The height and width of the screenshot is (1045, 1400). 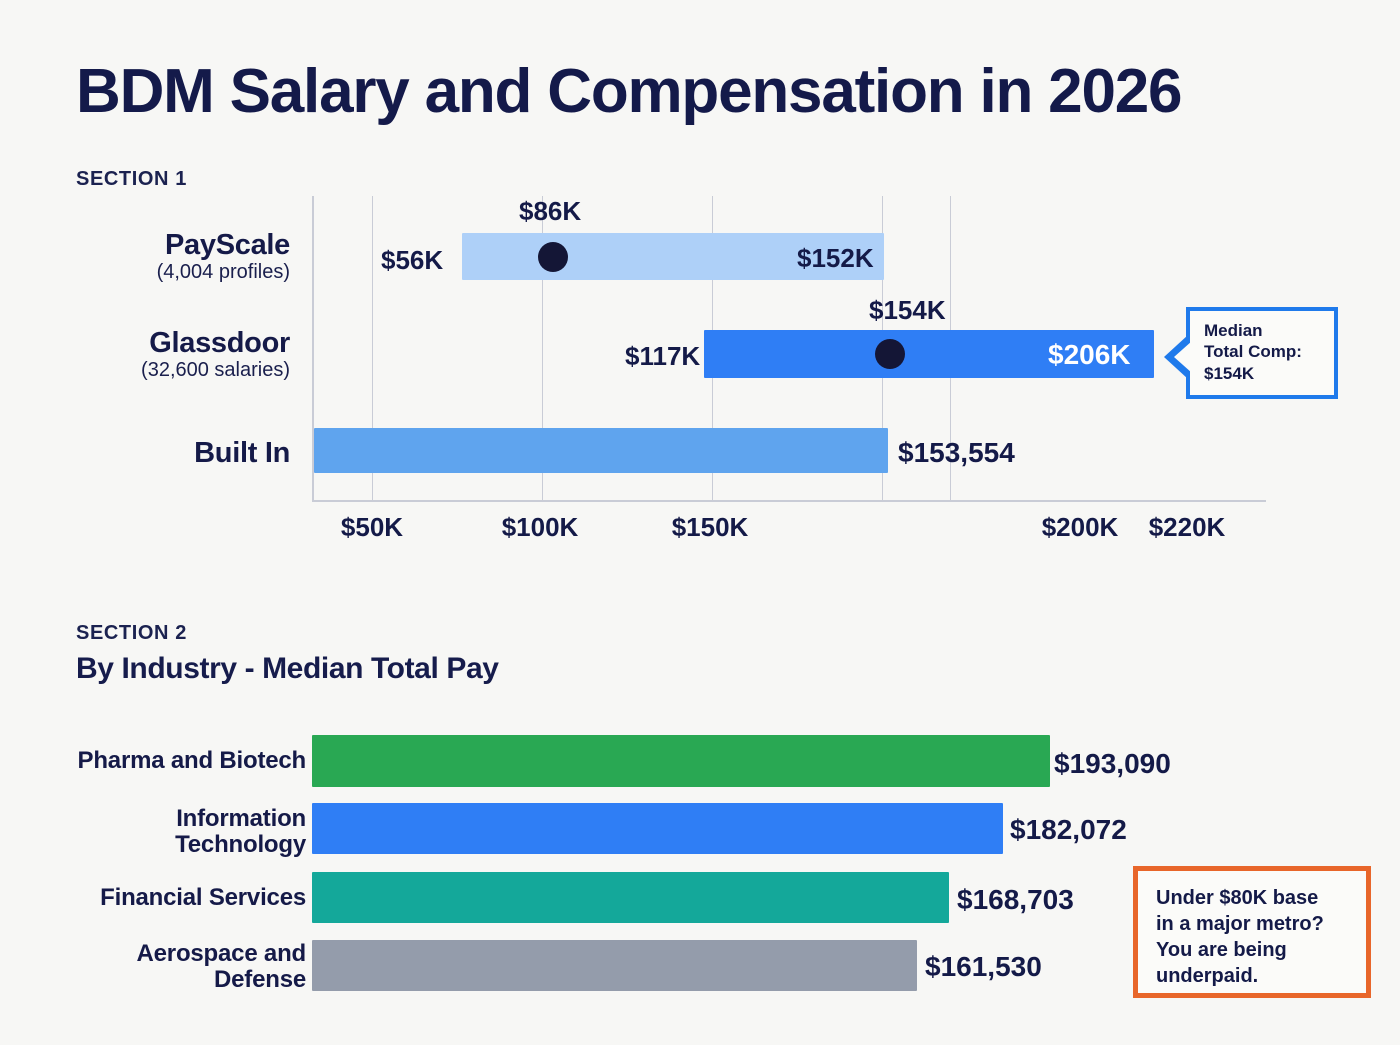 What do you see at coordinates (1068, 829) in the screenshot?
I see `value-label-information-technology: $182,072` at bounding box center [1068, 829].